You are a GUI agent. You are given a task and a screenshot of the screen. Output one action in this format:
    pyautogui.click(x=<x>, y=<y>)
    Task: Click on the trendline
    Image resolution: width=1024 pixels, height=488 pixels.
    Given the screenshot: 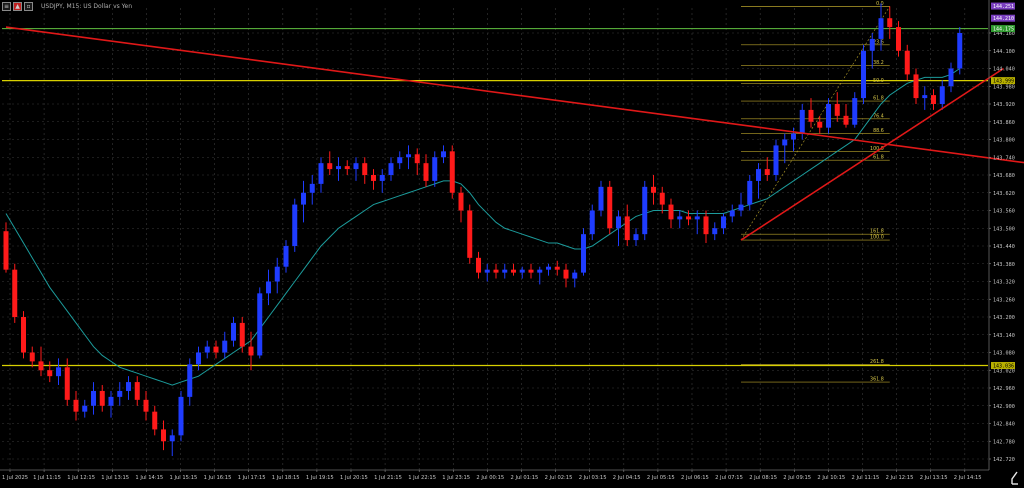 What is the action you would take?
    pyautogui.click(x=872, y=154)
    